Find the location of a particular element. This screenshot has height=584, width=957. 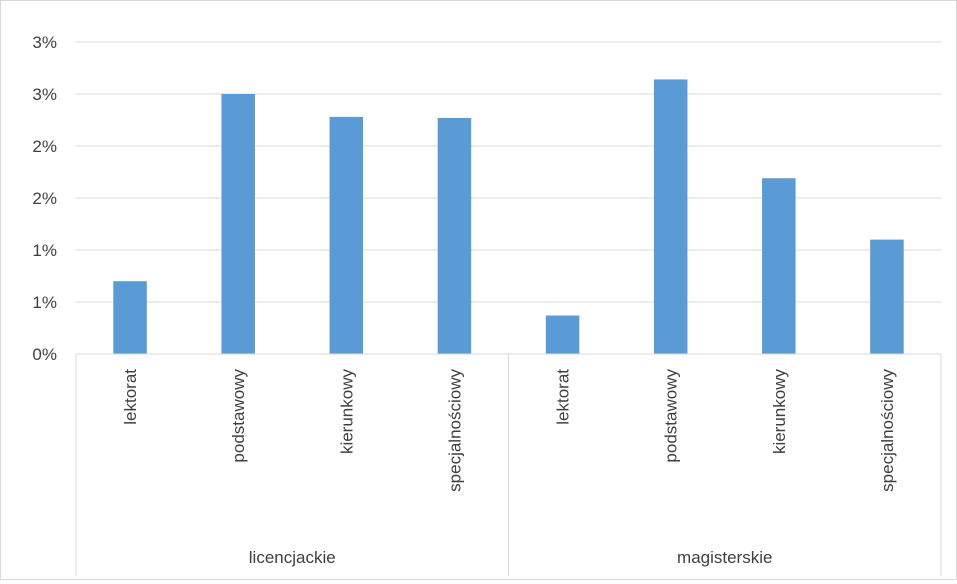

group-label: magisterskie is located at coordinates (724, 557).